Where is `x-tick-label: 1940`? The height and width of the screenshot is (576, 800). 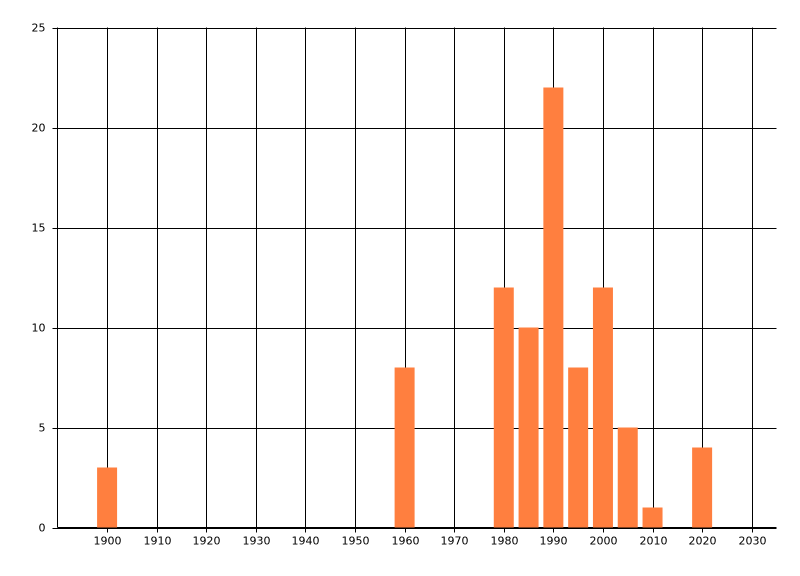 x-tick-label: 1940 is located at coordinates (306, 541).